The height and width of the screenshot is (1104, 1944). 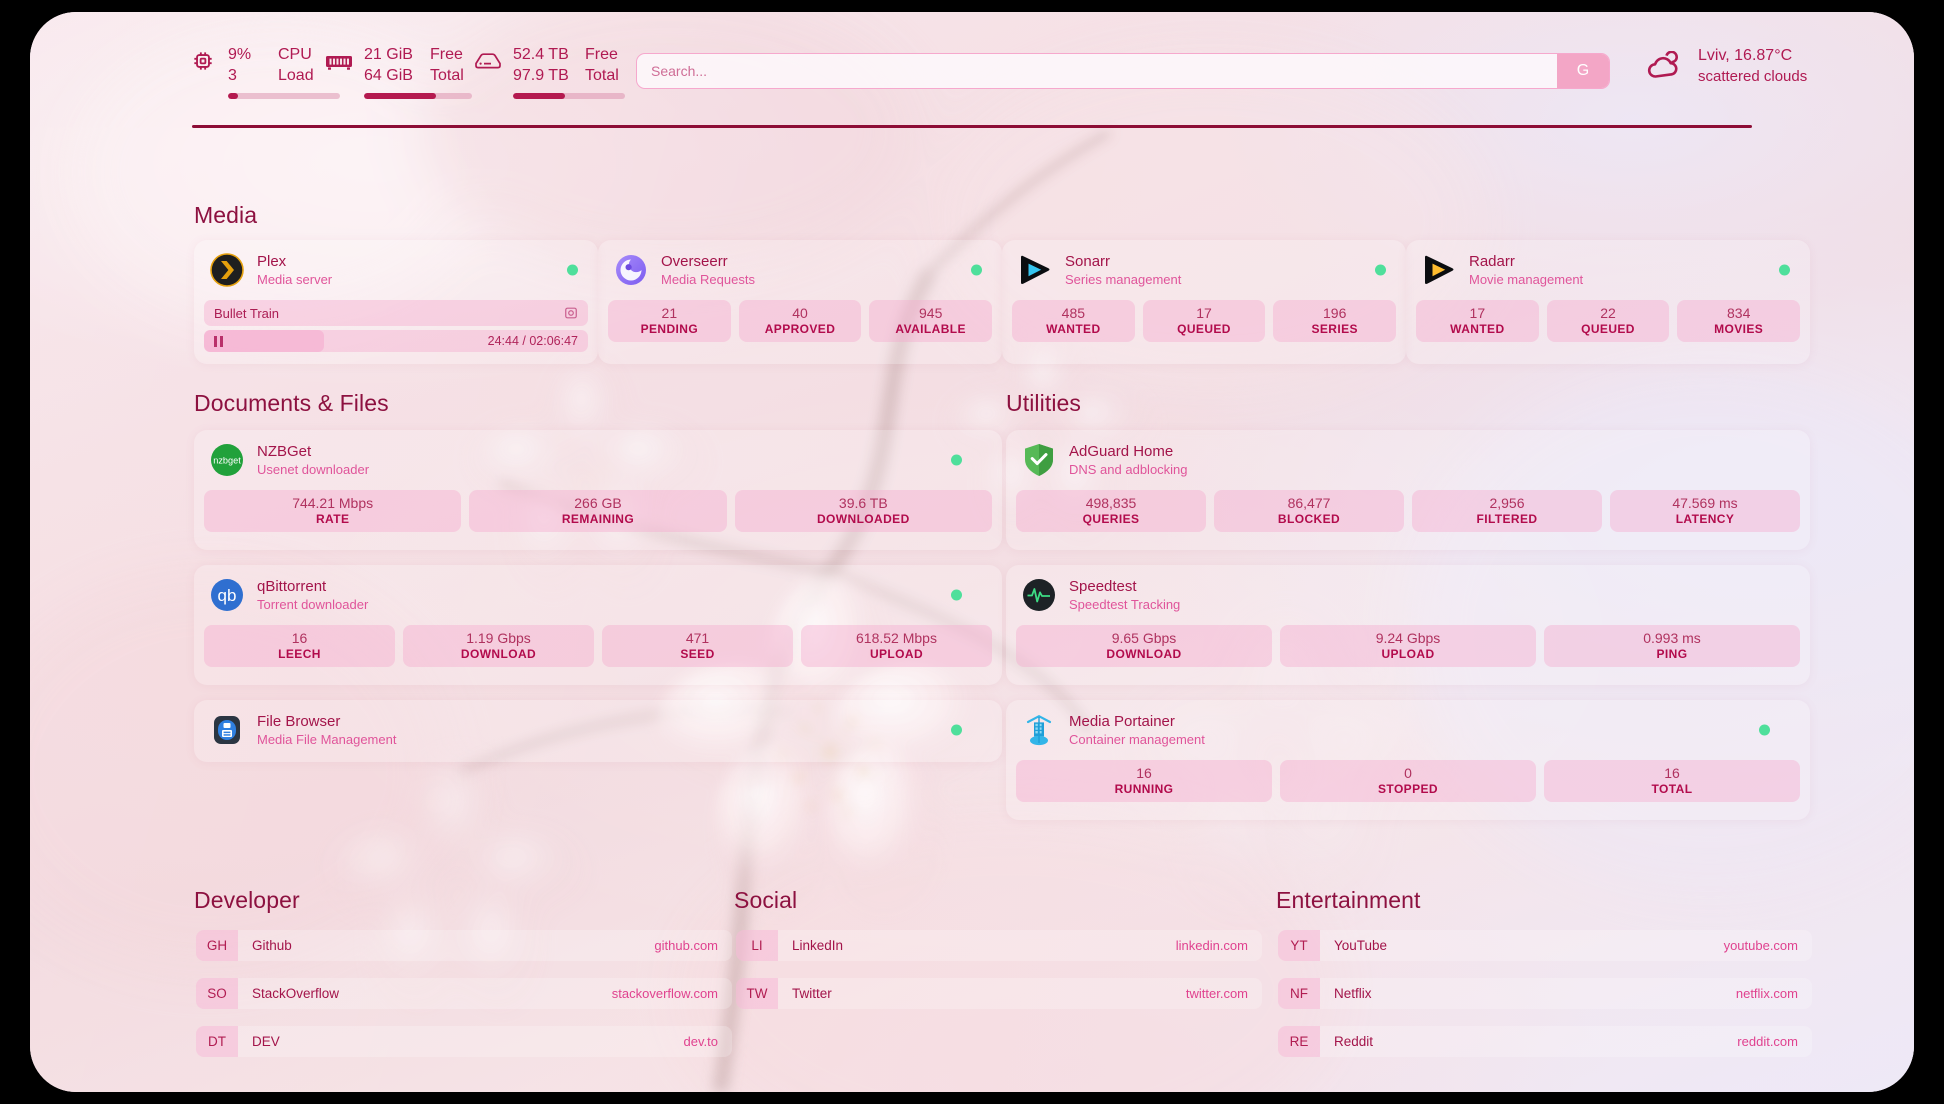 What do you see at coordinates (1309, 503) in the screenshot?
I see `stat-value: 86,477` at bounding box center [1309, 503].